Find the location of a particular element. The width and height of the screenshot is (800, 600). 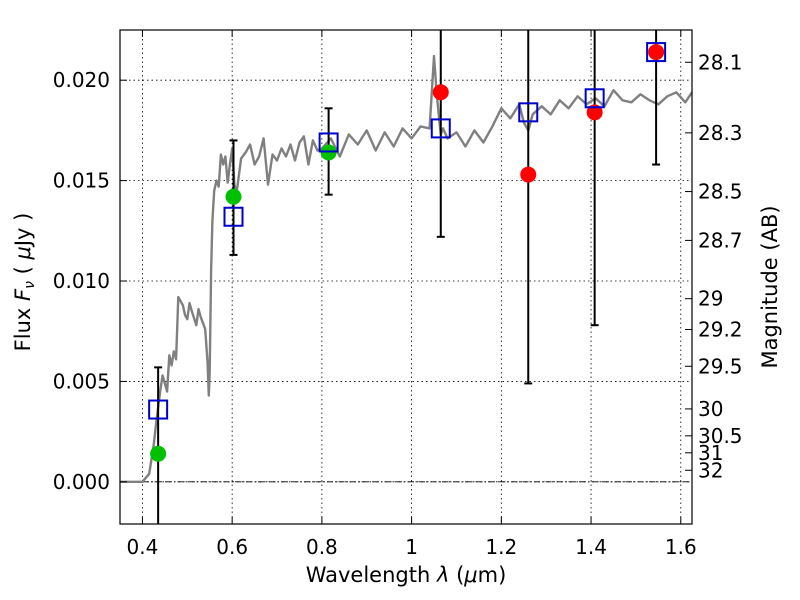

x-tick-label: 1.4 is located at coordinates (591, 547).